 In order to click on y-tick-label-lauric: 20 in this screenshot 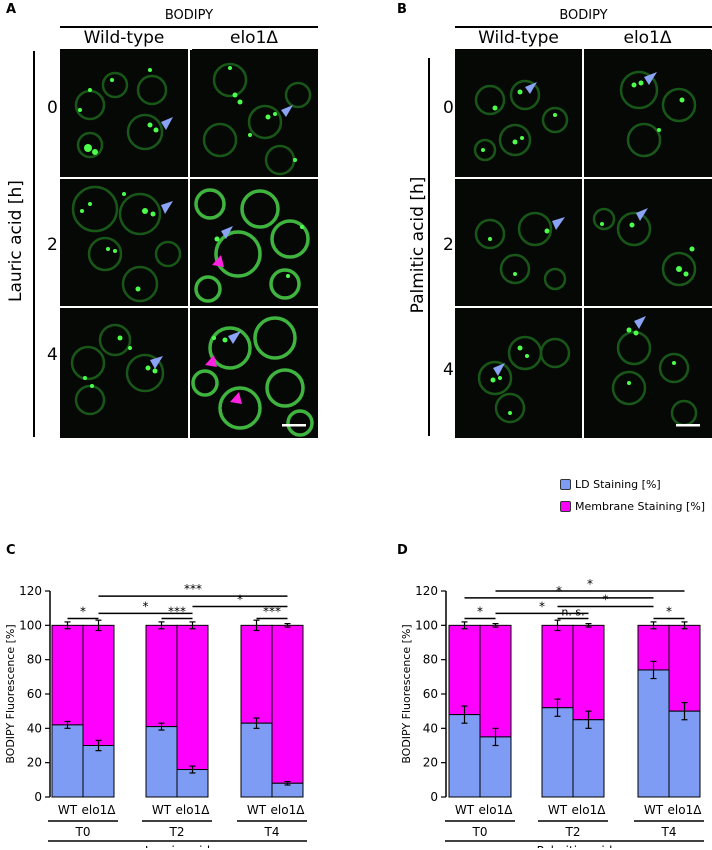, I will do `click(34, 763)`.